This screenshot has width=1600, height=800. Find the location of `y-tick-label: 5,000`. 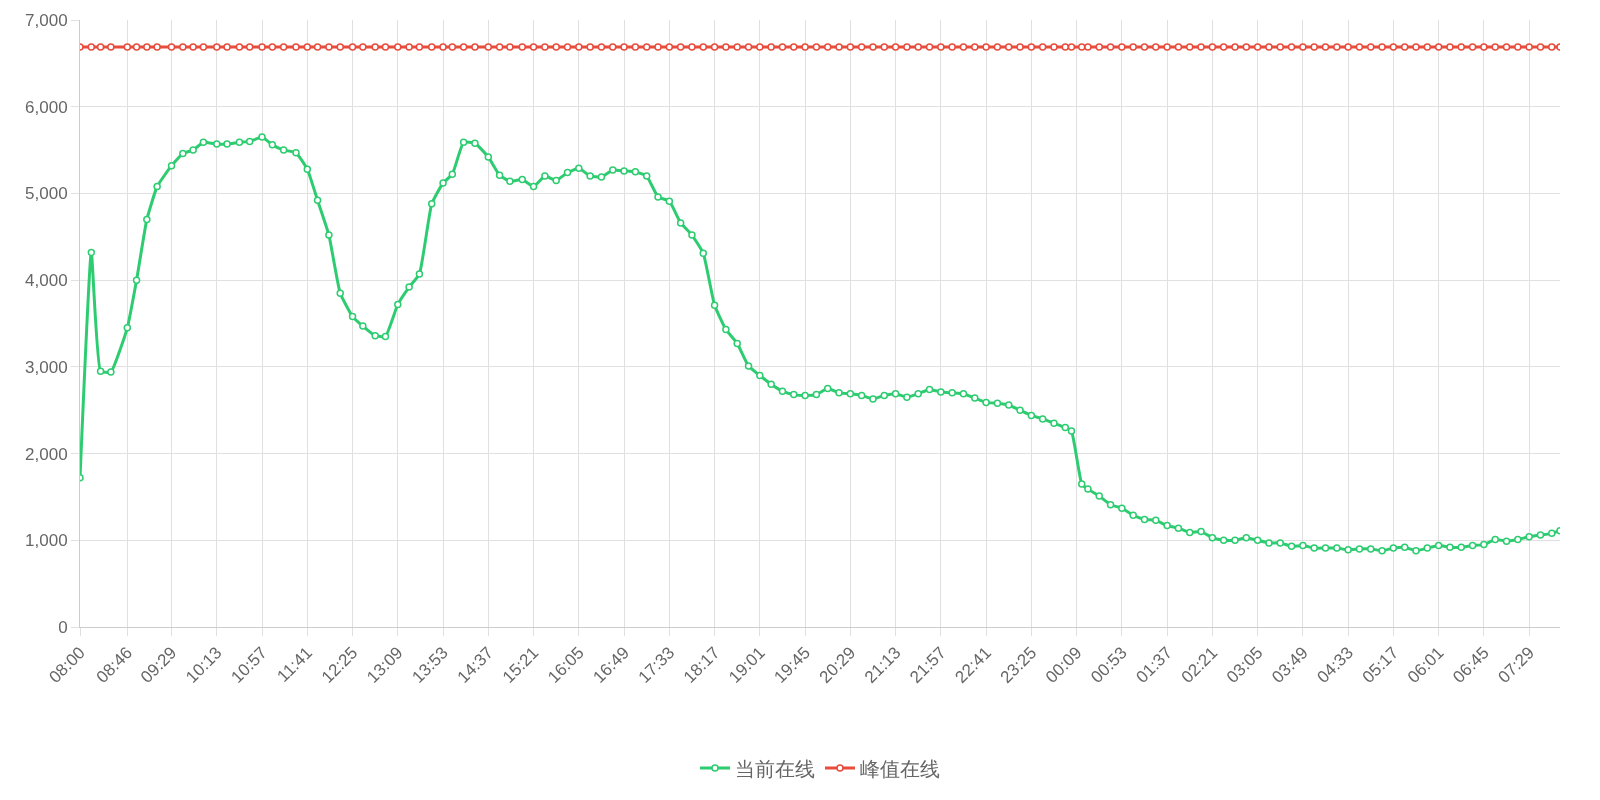

y-tick-label: 5,000 is located at coordinates (46, 194).